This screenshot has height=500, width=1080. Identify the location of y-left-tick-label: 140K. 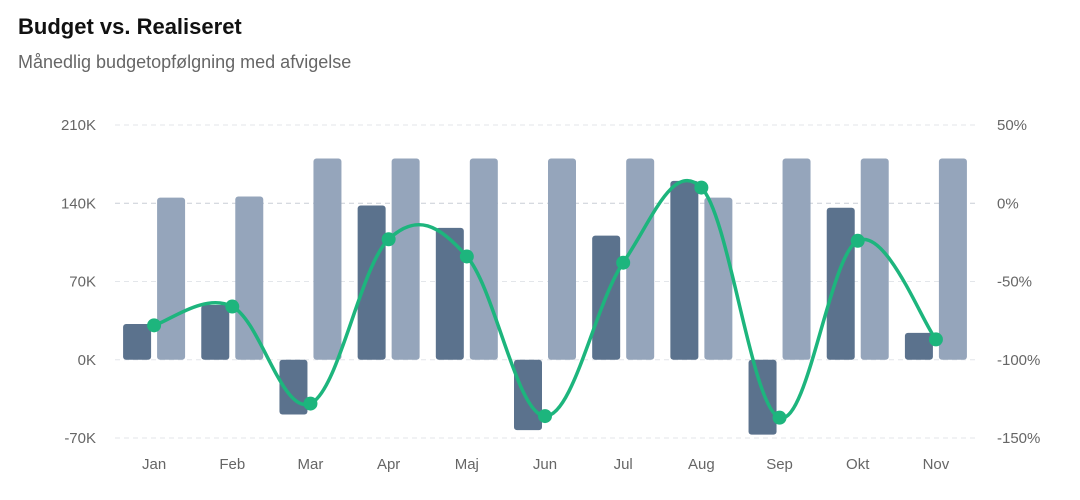
(78, 203).